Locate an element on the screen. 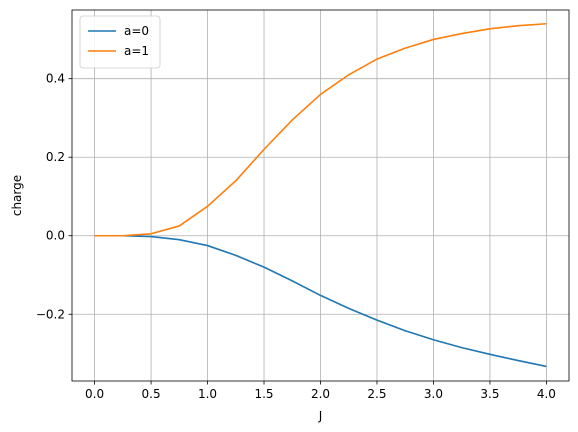 This screenshot has height=432, width=578. legend-label: a=1 is located at coordinates (136, 51).